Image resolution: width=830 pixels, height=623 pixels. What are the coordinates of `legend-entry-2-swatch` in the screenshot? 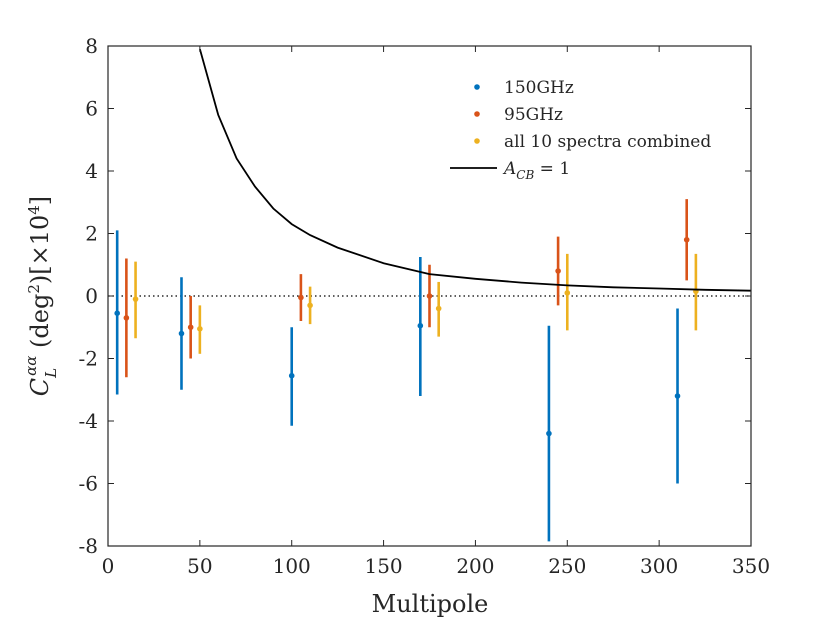 It's located at (477, 141).